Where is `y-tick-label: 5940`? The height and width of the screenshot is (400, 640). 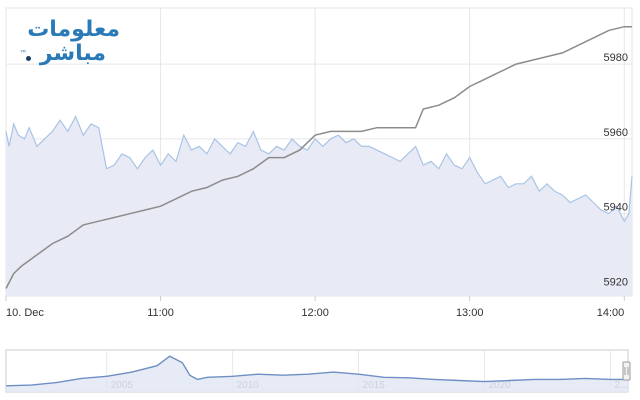 y-tick-label: 5940 is located at coordinates (616, 208).